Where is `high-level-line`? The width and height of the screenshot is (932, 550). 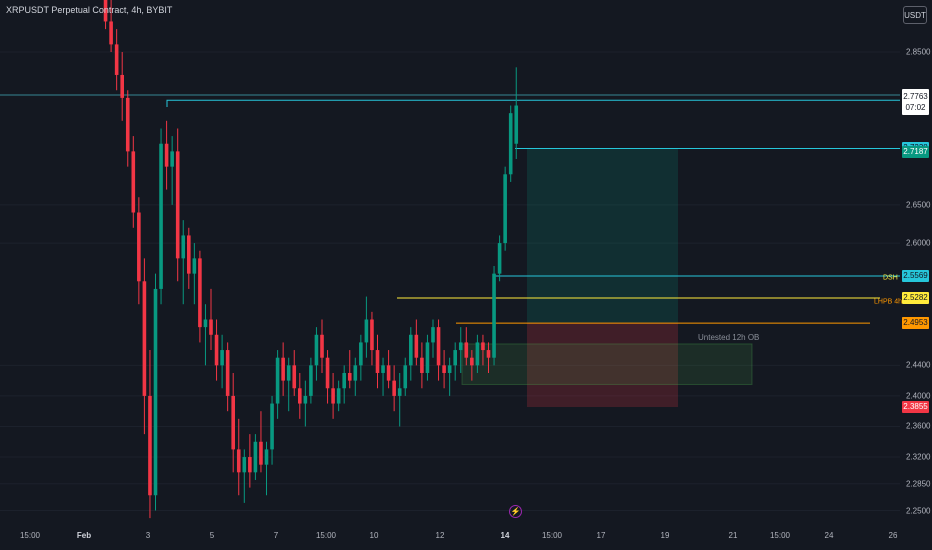 high-level-line is located at coordinates (533, 103).